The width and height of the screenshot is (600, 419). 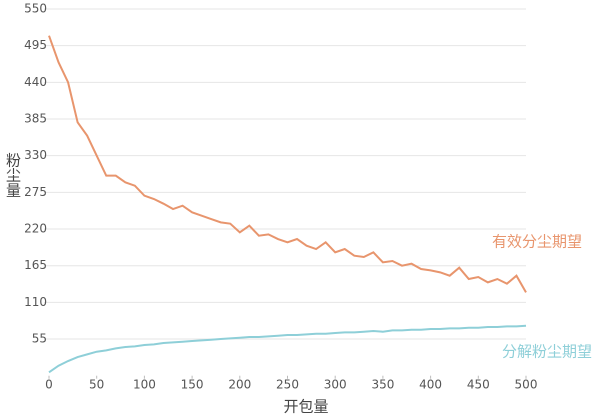 What do you see at coordinates (526, 385) in the screenshot?
I see `x-tick-label: 500` at bounding box center [526, 385].